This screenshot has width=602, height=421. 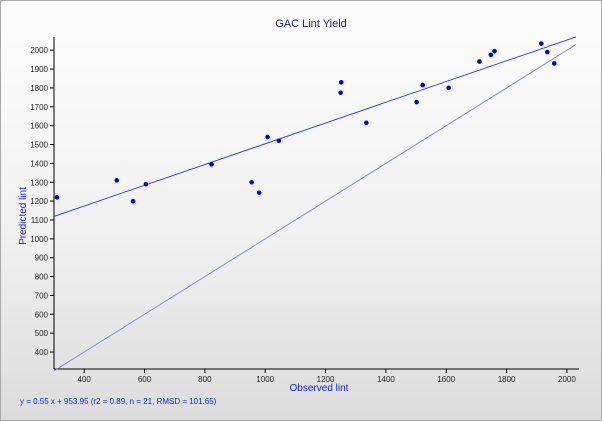 I want to click on y-tick-label: 700, so click(x=42, y=295).